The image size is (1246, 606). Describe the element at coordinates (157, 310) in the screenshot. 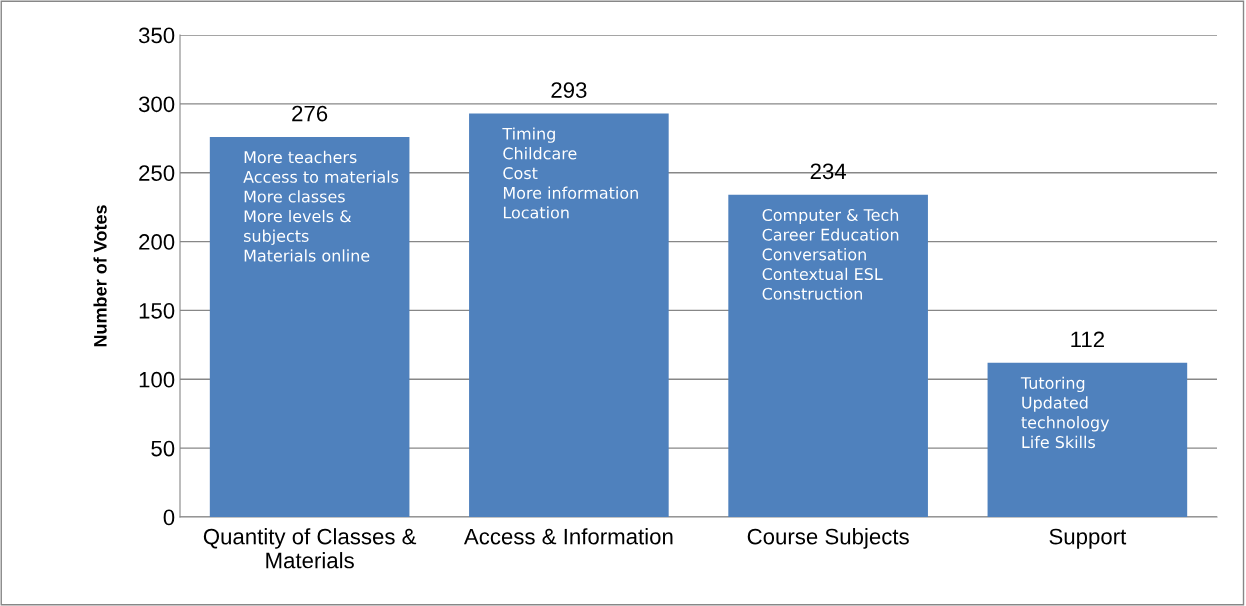

I see `y-tick-label: 150` at that location.